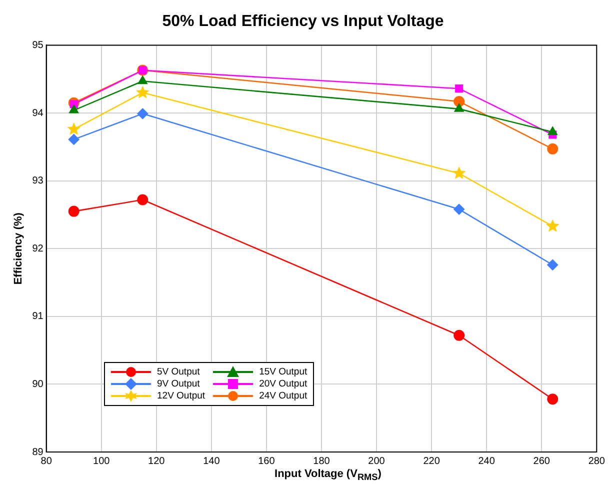  Describe the element at coordinates (178, 372) in the screenshot. I see `legend-label: 5V Output` at that location.